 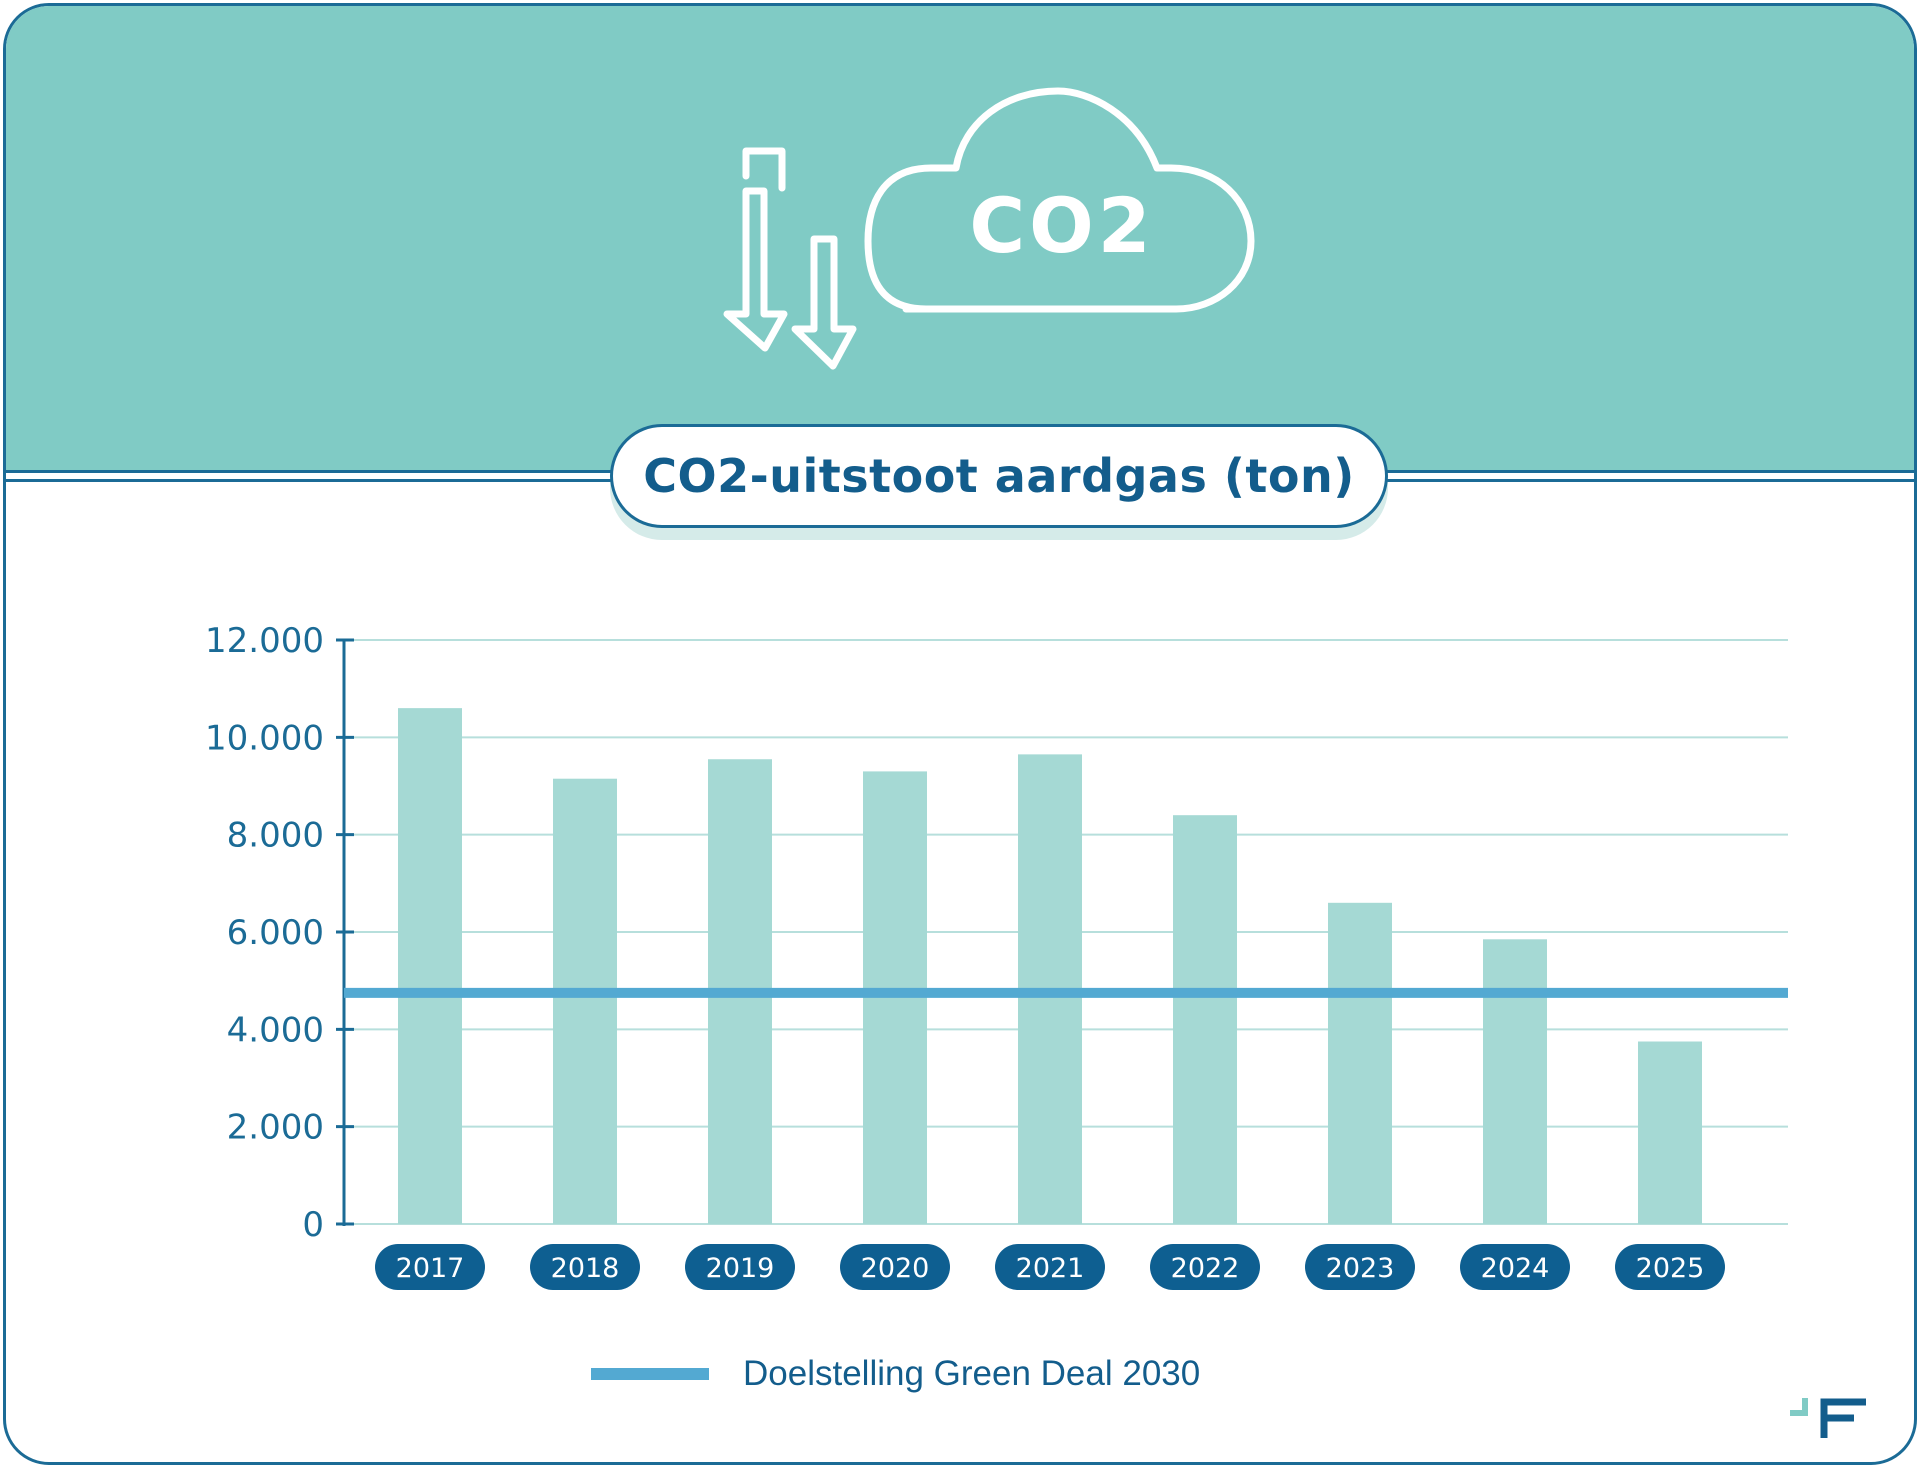 I want to click on x-tick-label: 2024, so click(x=1515, y=1268).